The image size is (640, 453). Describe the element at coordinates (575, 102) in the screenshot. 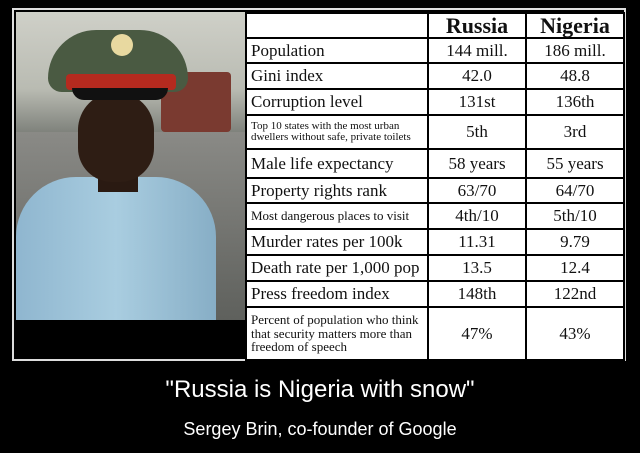

I see `nigeria-value: 136th` at that location.